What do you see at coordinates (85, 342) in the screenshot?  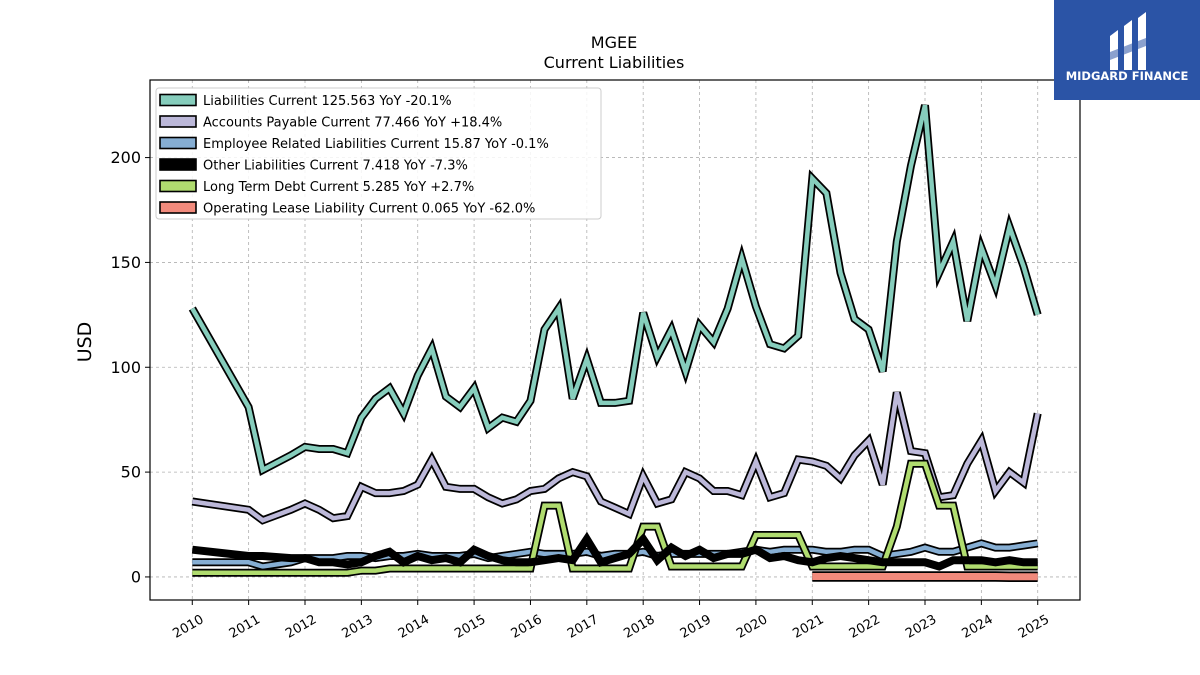 I see `y-axis-label: USD` at bounding box center [85, 342].